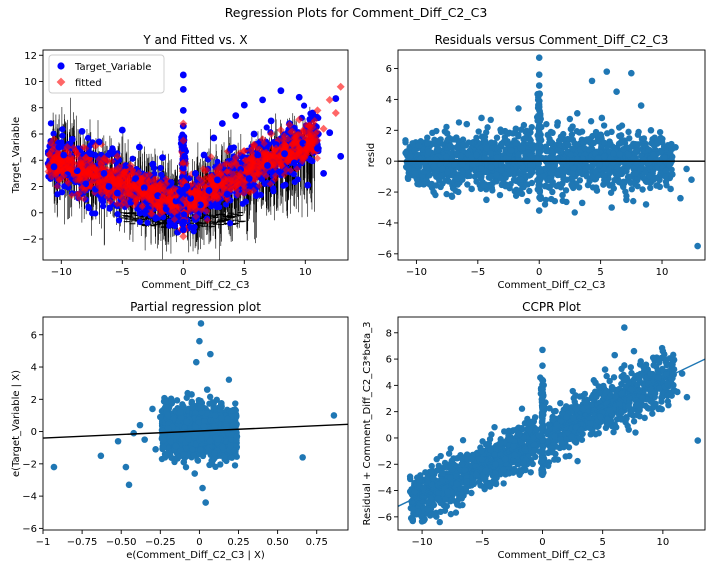  What do you see at coordinates (61, 272) in the screenshot?
I see `x-tick-label: −10` at bounding box center [61, 272].